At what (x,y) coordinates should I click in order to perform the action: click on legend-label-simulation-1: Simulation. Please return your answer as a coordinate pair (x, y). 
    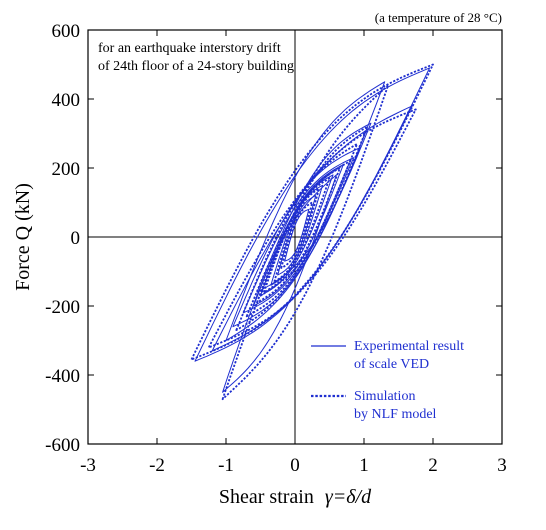
    Looking at the image, I should click on (384, 396).